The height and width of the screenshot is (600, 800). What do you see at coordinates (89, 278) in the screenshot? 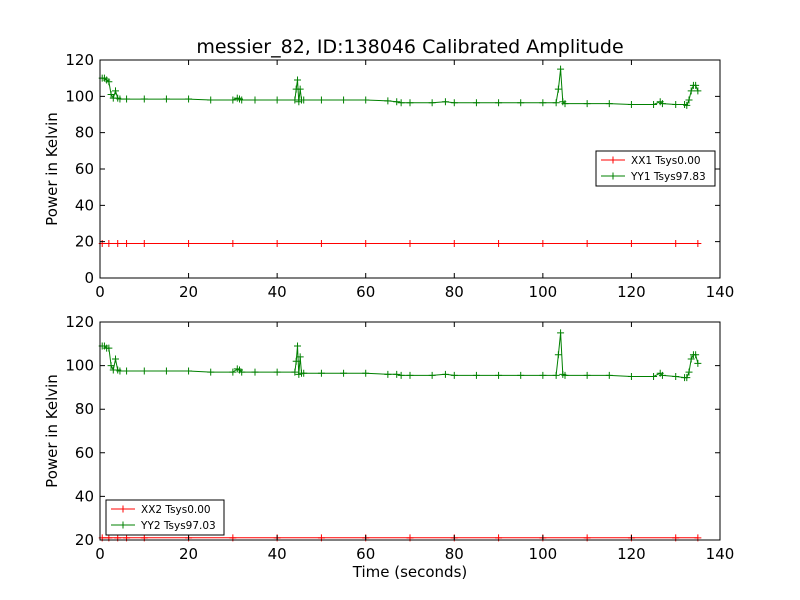
I see `y-tick-label: 0` at bounding box center [89, 278].